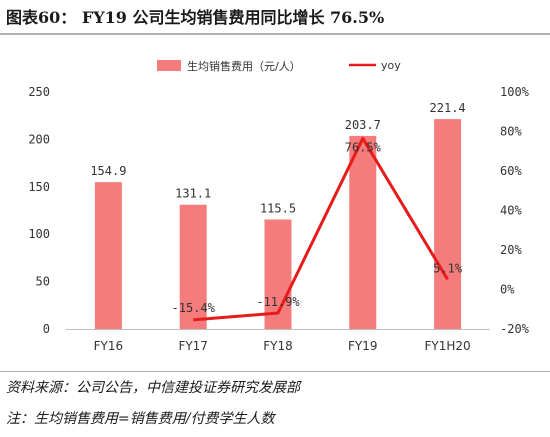  Describe the element at coordinates (193, 194) in the screenshot. I see `bar-value-label: 131.1` at that location.